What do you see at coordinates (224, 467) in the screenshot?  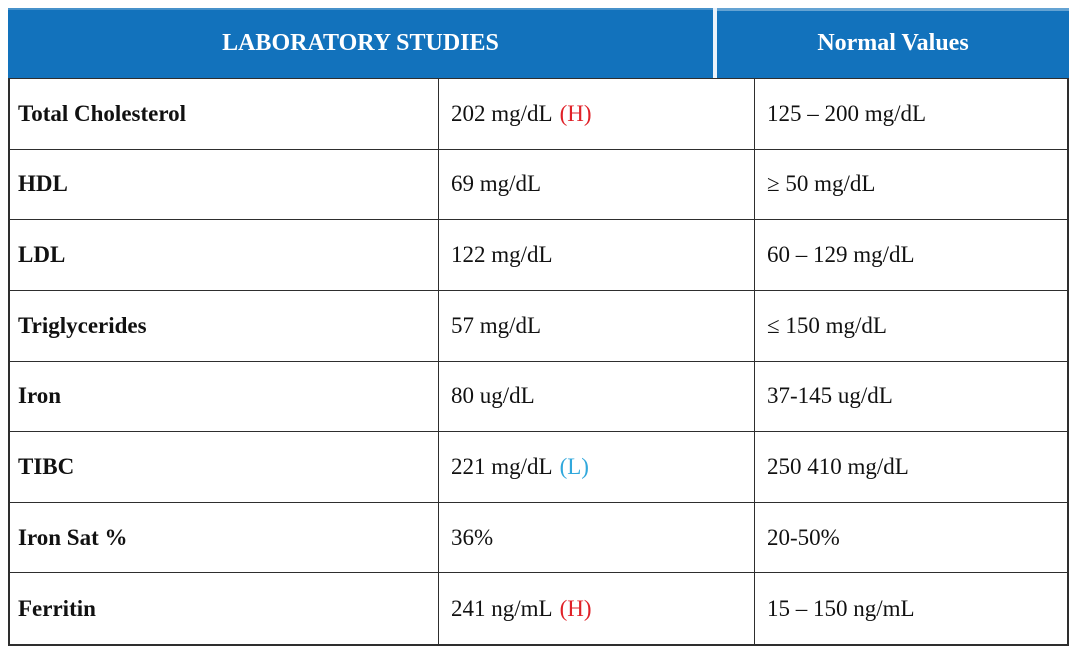 I see `test-name: TIBC` at bounding box center [224, 467].